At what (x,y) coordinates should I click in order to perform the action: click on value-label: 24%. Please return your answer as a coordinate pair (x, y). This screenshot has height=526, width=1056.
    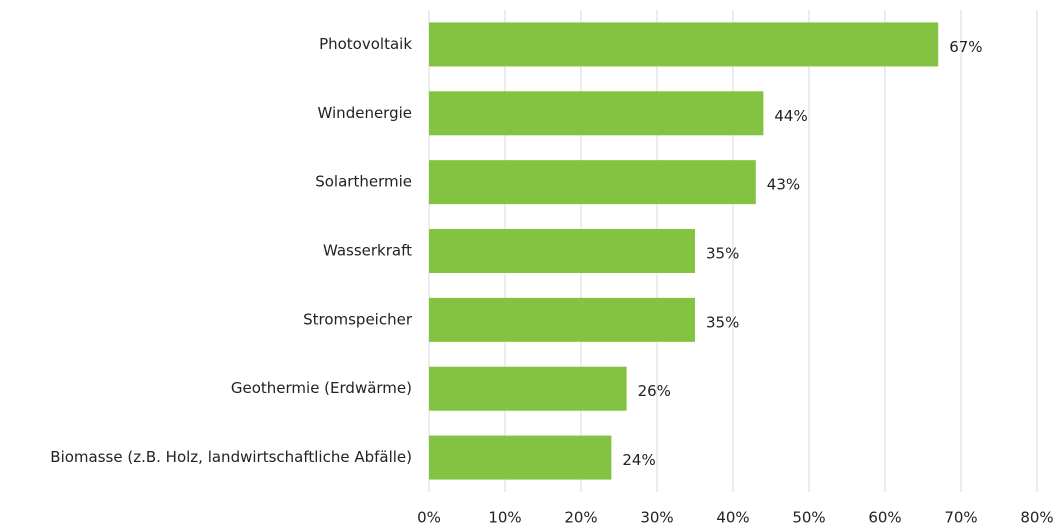
    Looking at the image, I should click on (638, 460).